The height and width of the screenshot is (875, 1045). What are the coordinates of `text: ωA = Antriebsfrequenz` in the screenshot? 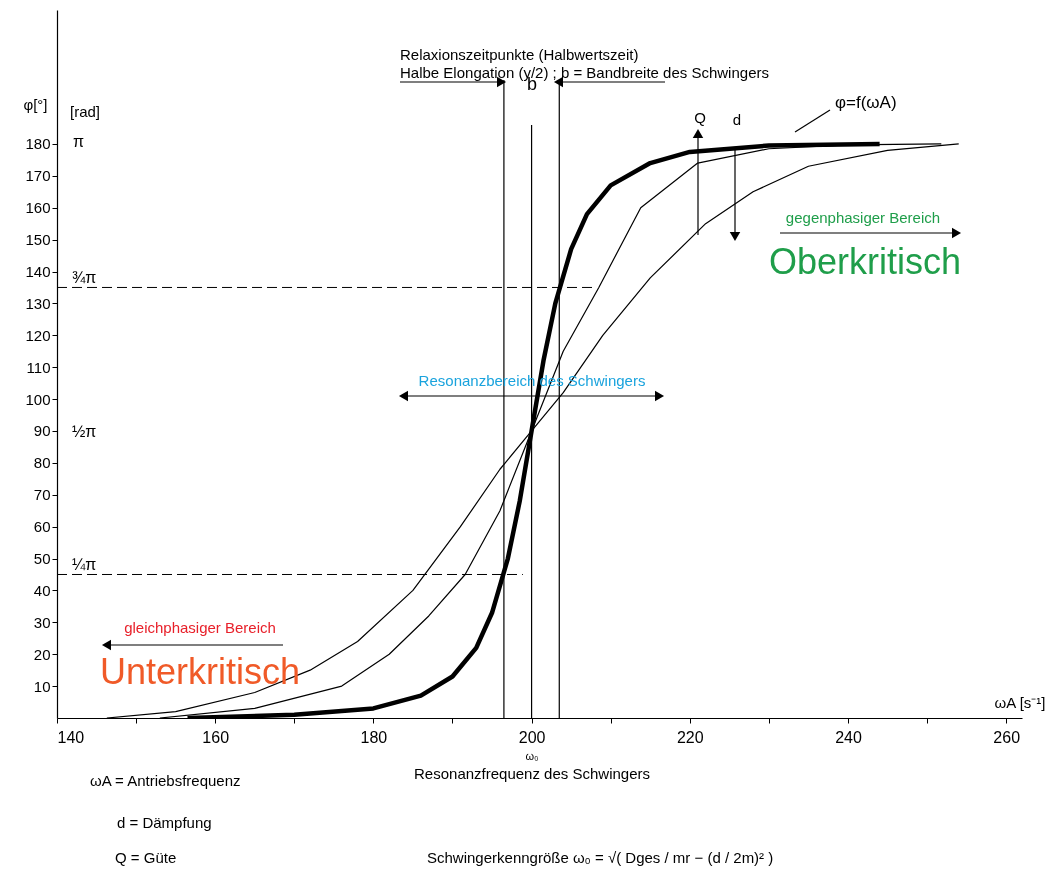 It's located at (165, 780).